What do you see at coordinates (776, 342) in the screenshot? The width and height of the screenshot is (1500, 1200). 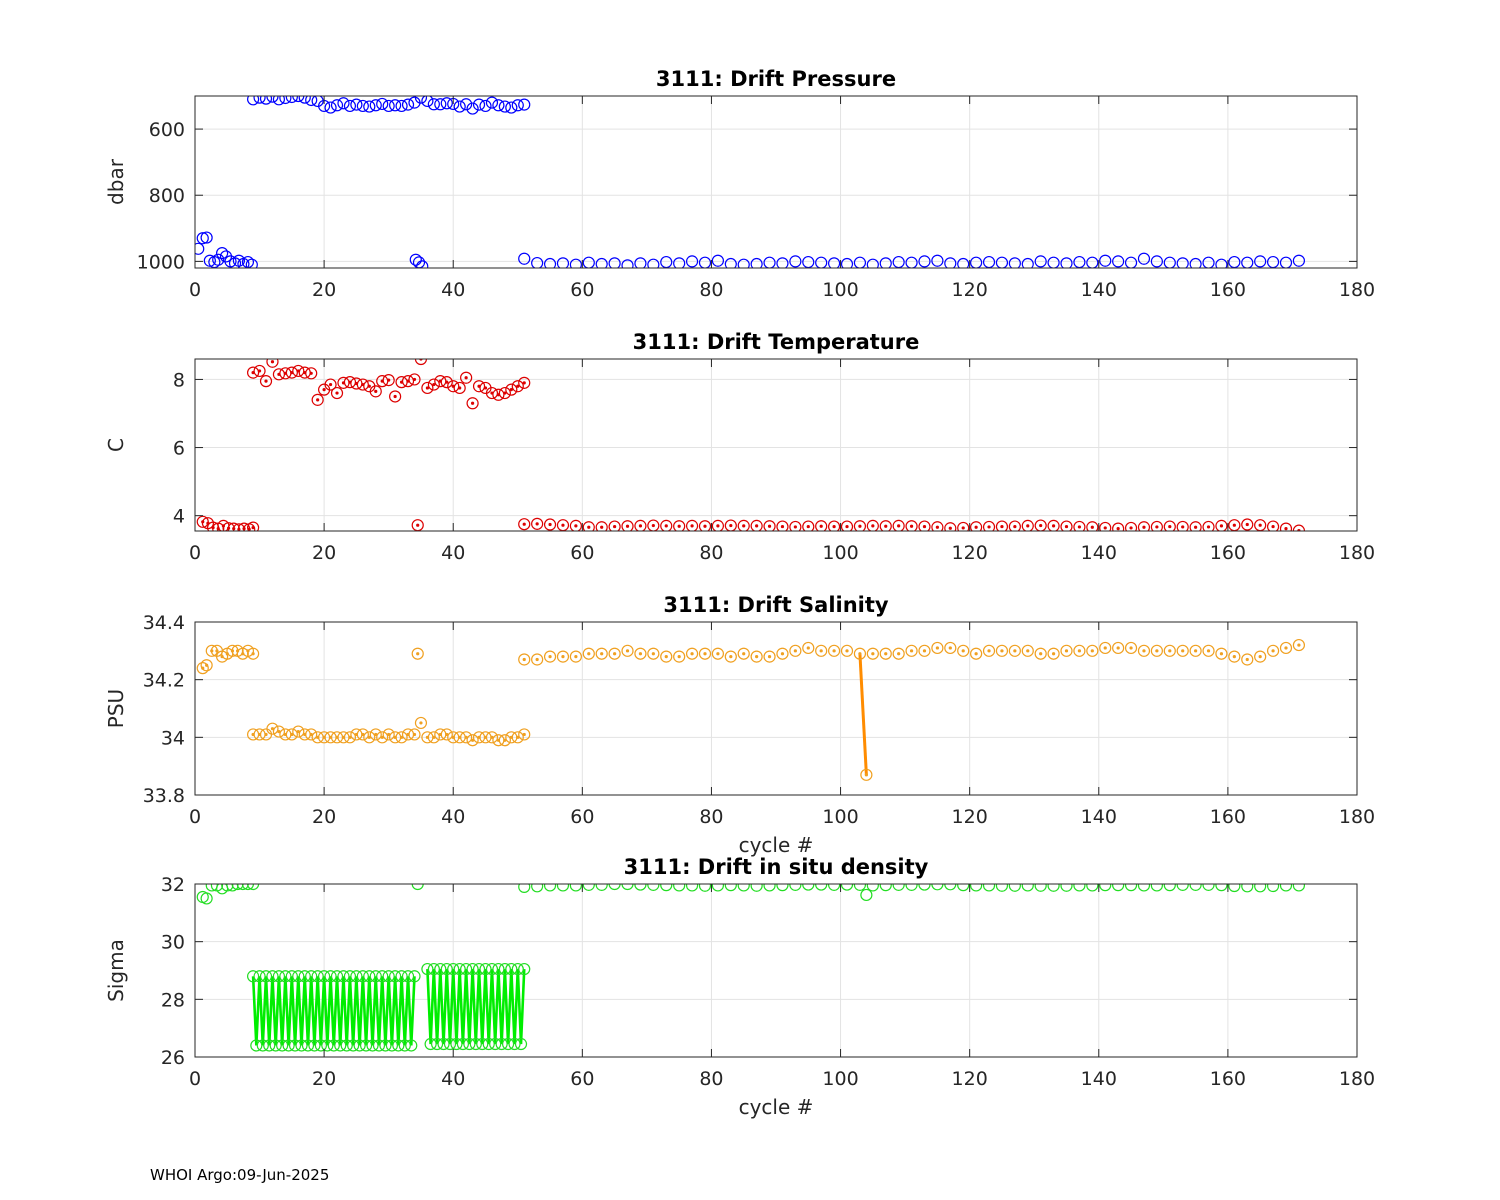 I see `chart-title: 3111: Drift Temperature` at bounding box center [776, 342].